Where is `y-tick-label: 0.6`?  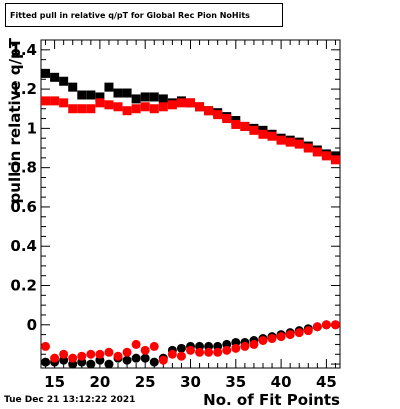 y-tick-label: 0.6 is located at coordinates (23, 207).